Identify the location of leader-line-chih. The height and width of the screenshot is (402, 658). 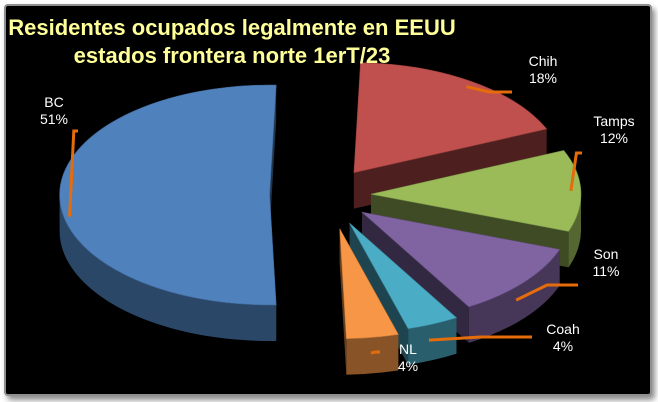
(488, 89).